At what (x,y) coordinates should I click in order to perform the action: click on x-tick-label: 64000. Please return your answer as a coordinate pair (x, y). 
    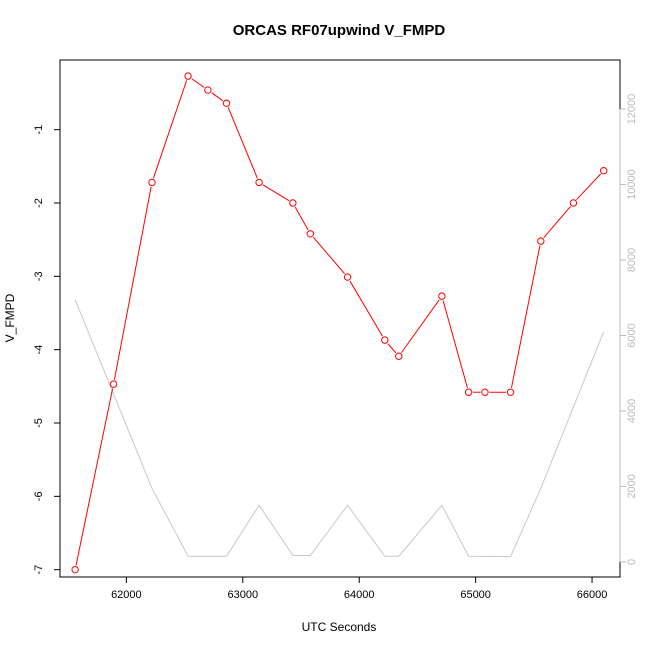
    Looking at the image, I should click on (359, 595).